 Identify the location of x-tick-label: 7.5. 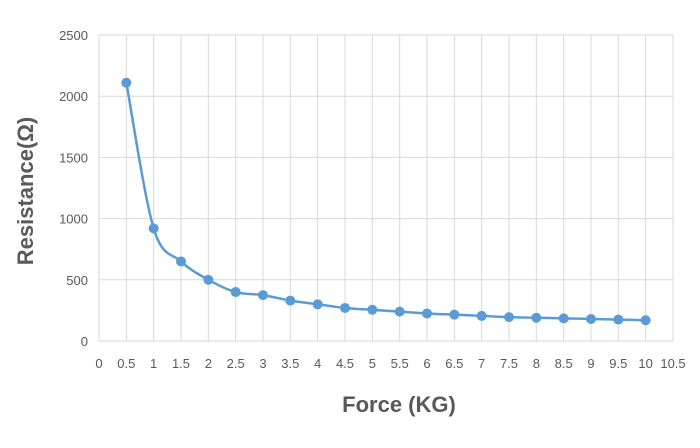
(509, 363).